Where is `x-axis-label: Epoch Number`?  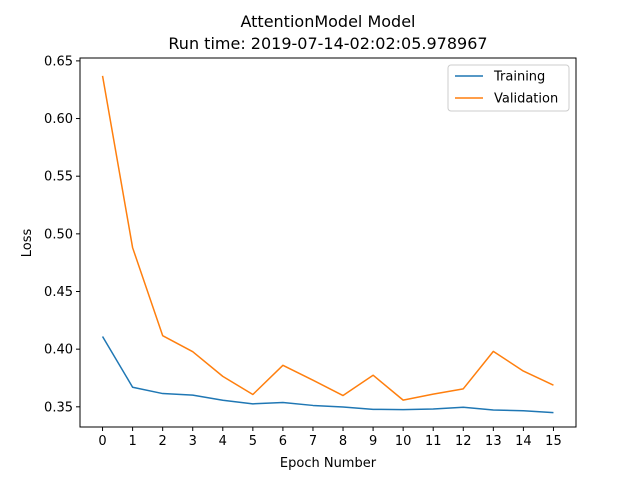 x-axis-label: Epoch Number is located at coordinates (328, 463).